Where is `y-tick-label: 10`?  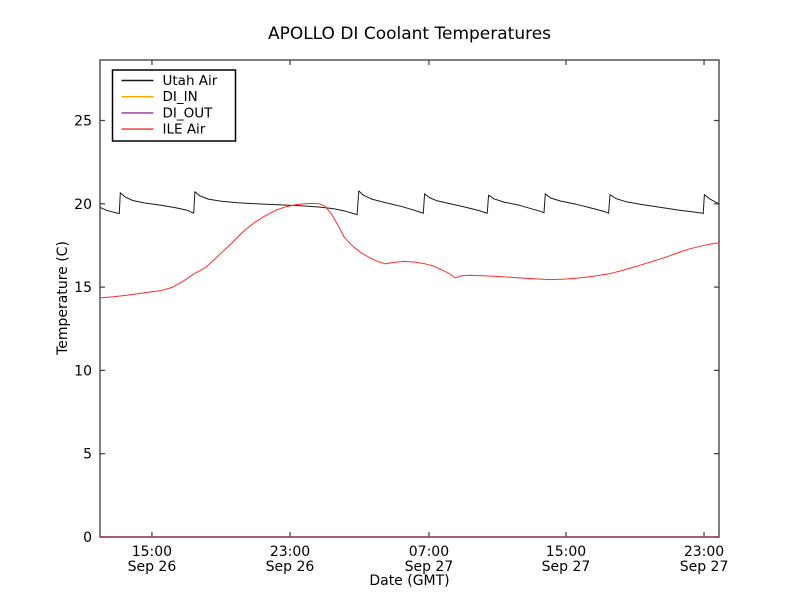
y-tick-label: 10 is located at coordinates (83, 371).